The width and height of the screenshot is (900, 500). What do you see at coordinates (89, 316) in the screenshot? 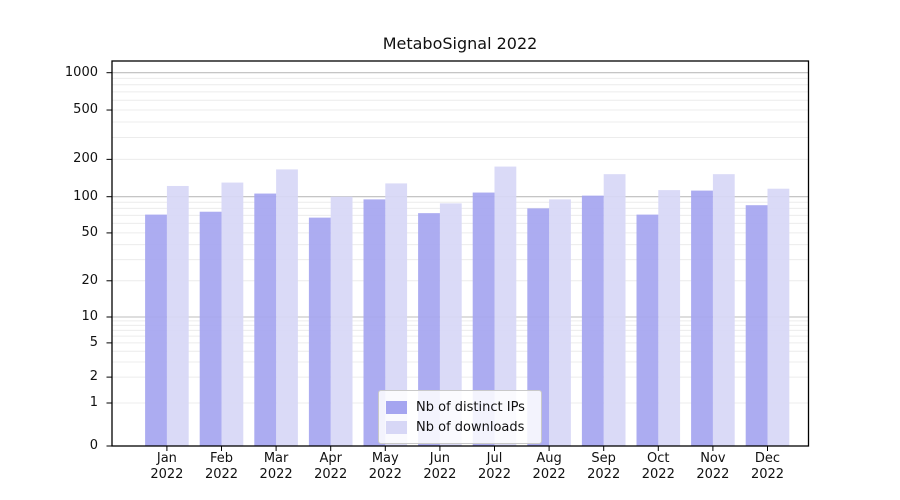
I see `y-tick-label: 10` at bounding box center [89, 316].